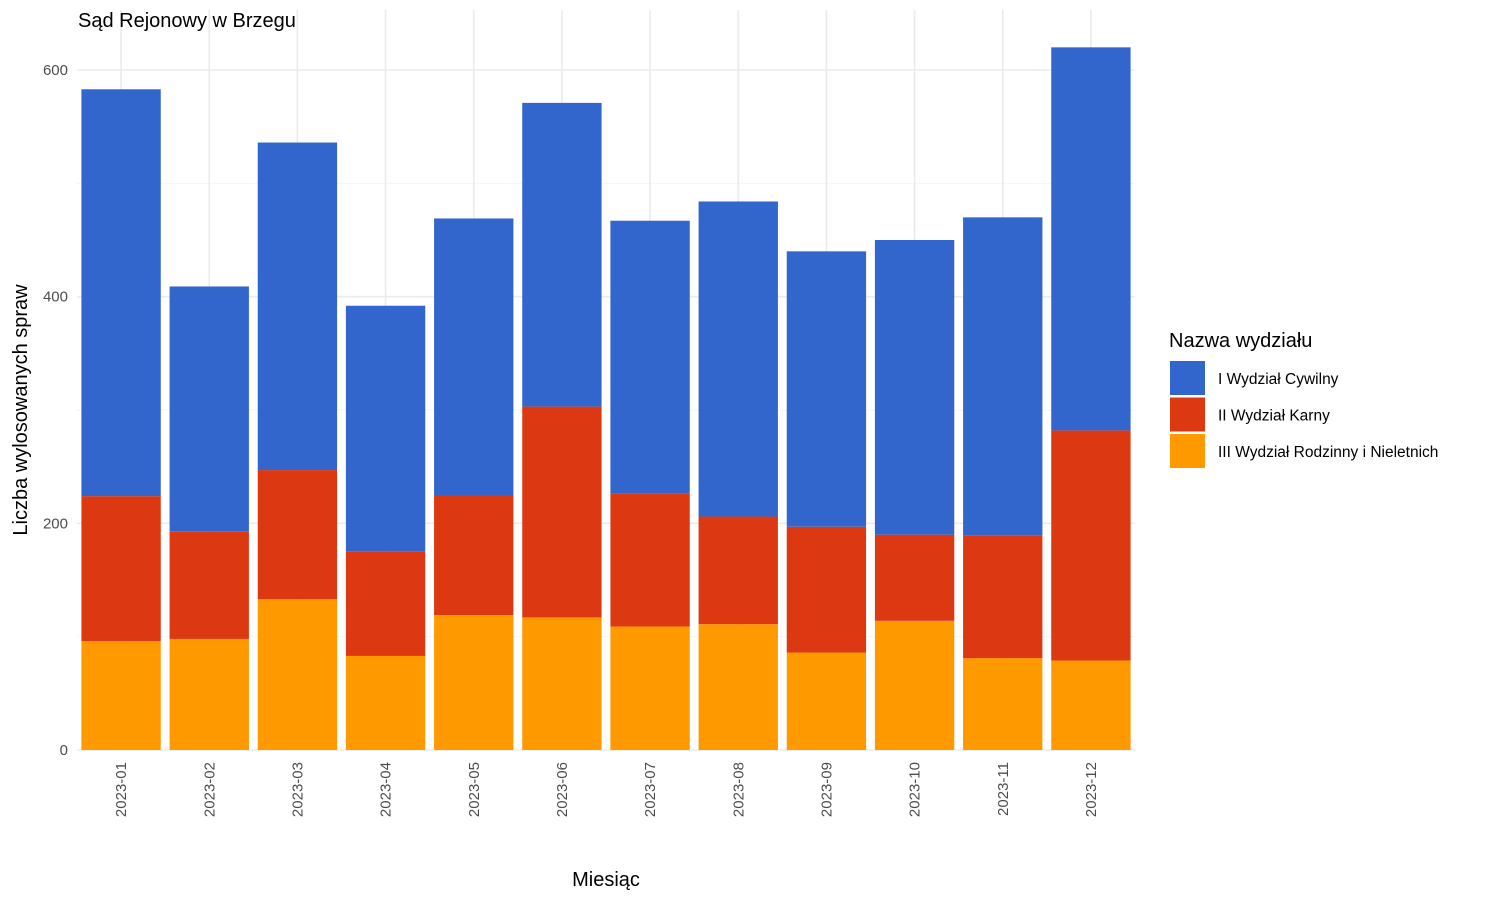 The height and width of the screenshot is (900, 1500). What do you see at coordinates (386, 789) in the screenshot?
I see `x-tick-label: 2023-04` at bounding box center [386, 789].